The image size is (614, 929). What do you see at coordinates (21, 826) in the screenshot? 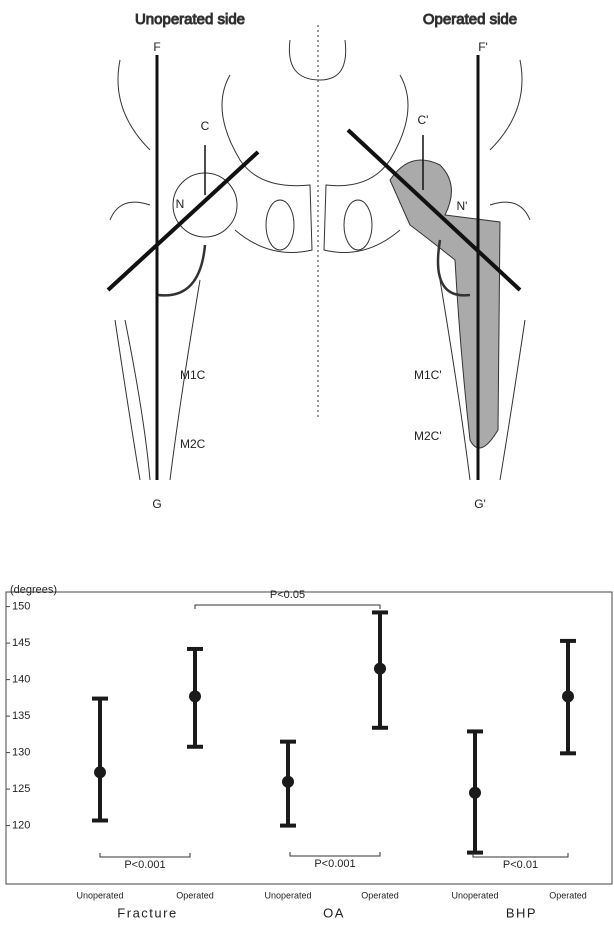
I see `y-tick-label: 120` at bounding box center [21, 826].